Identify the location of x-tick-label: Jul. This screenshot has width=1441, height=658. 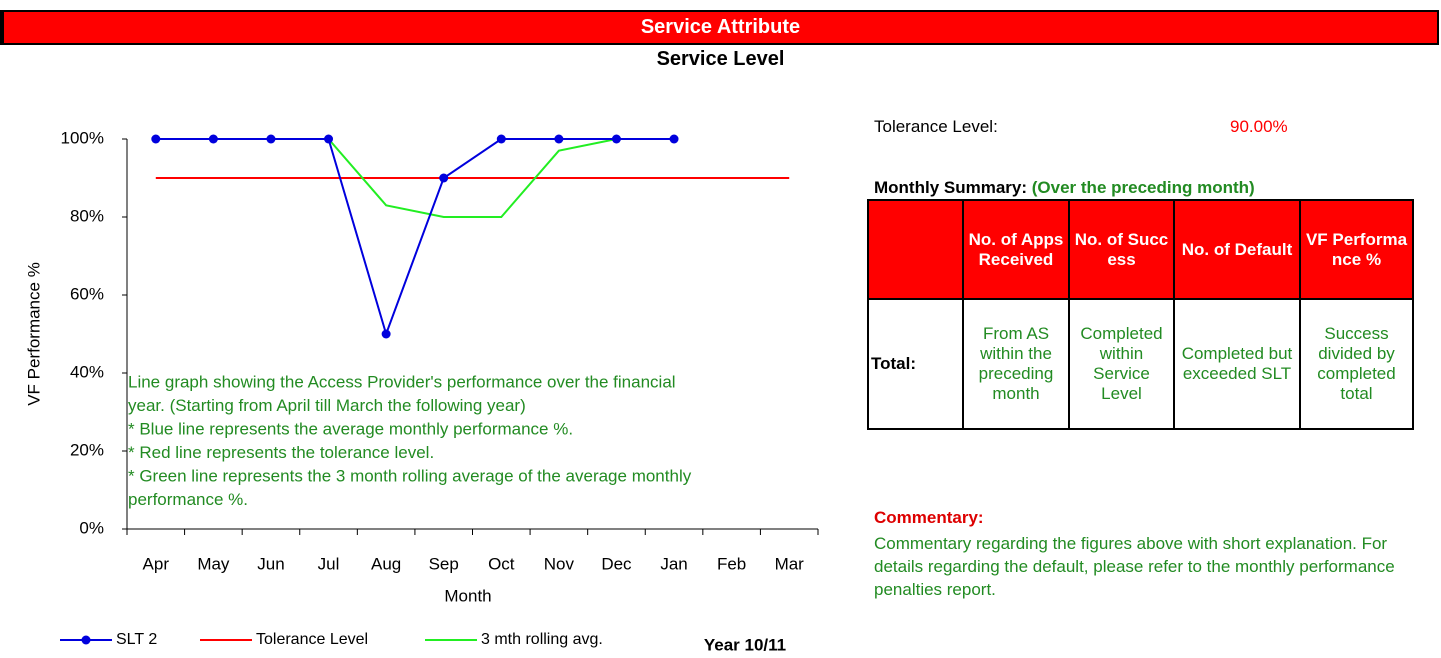
(329, 563).